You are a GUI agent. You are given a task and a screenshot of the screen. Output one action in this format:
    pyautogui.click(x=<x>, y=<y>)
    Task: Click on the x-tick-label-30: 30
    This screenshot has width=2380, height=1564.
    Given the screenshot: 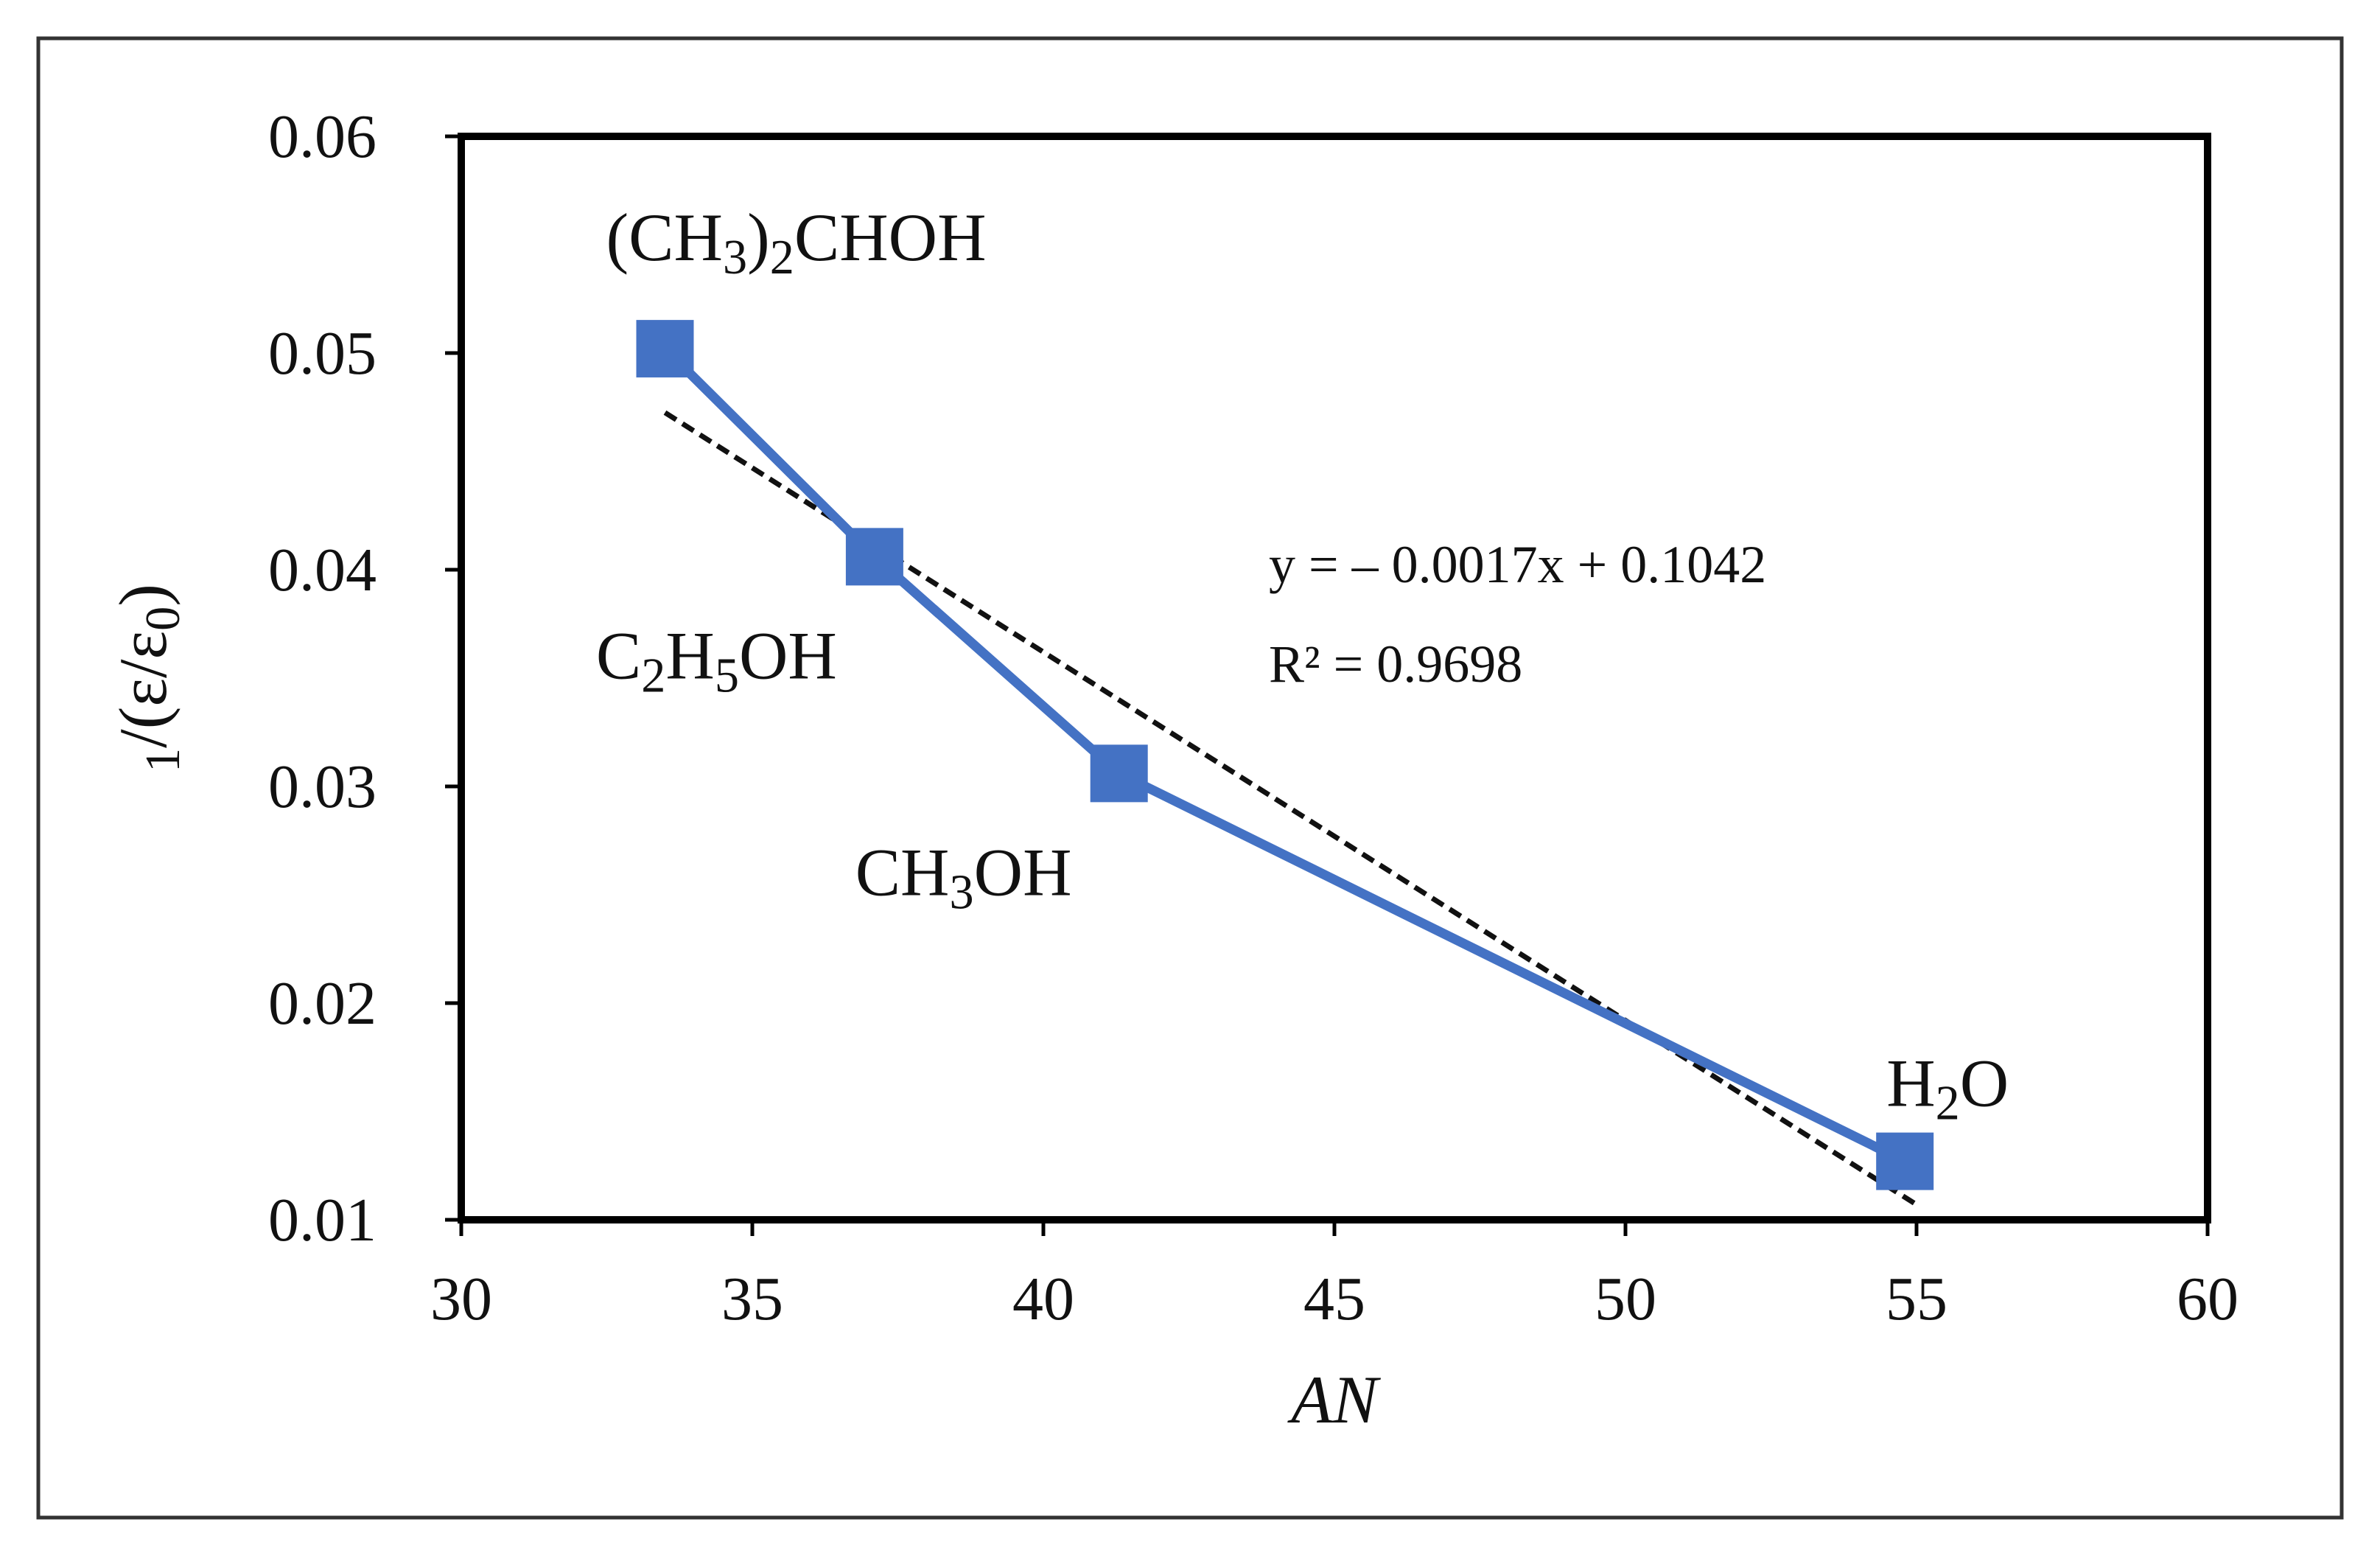 What is the action you would take?
    pyautogui.click(x=461, y=1299)
    